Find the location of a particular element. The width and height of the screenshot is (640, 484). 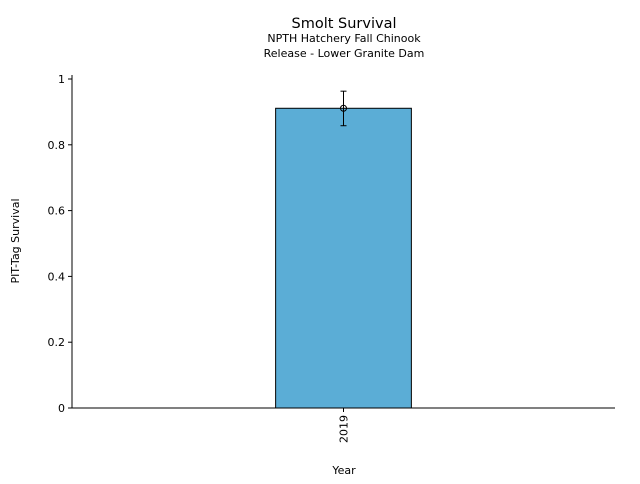

y-tick-label: 0.6 is located at coordinates (57, 211).